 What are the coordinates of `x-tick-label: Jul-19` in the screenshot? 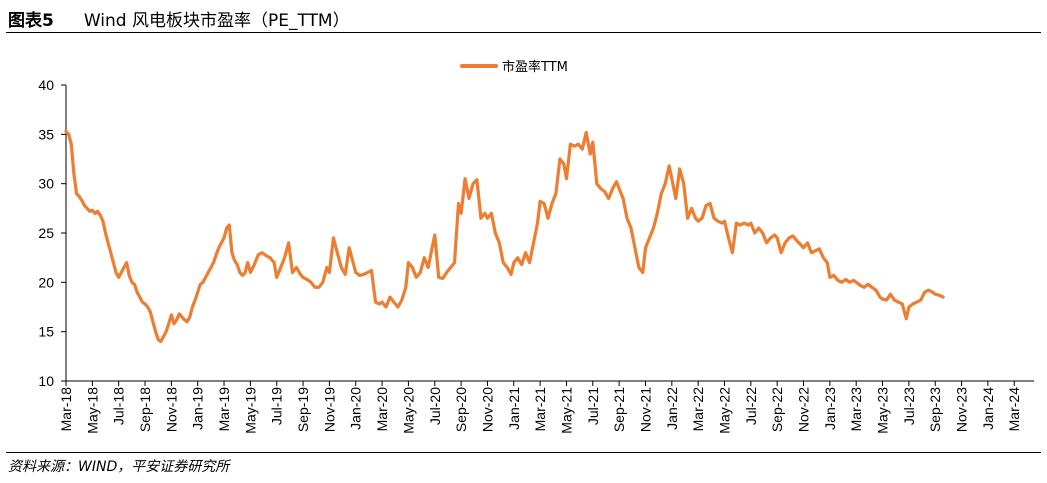 It's located at (277, 406).